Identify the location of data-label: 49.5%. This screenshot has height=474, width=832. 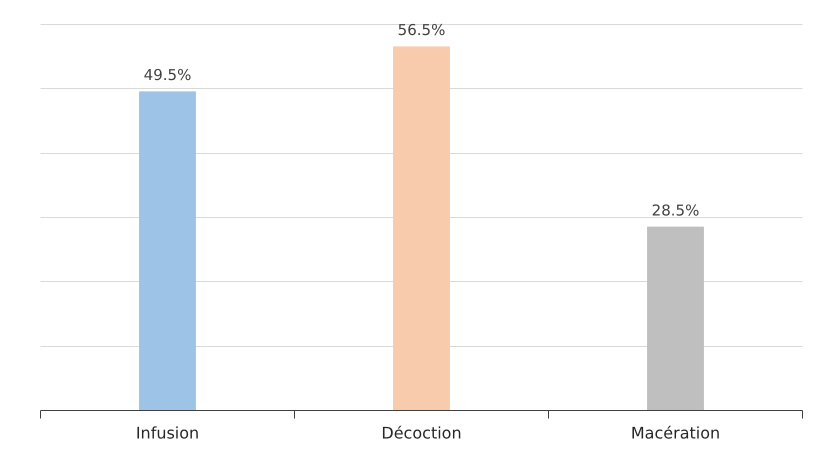
(168, 75).